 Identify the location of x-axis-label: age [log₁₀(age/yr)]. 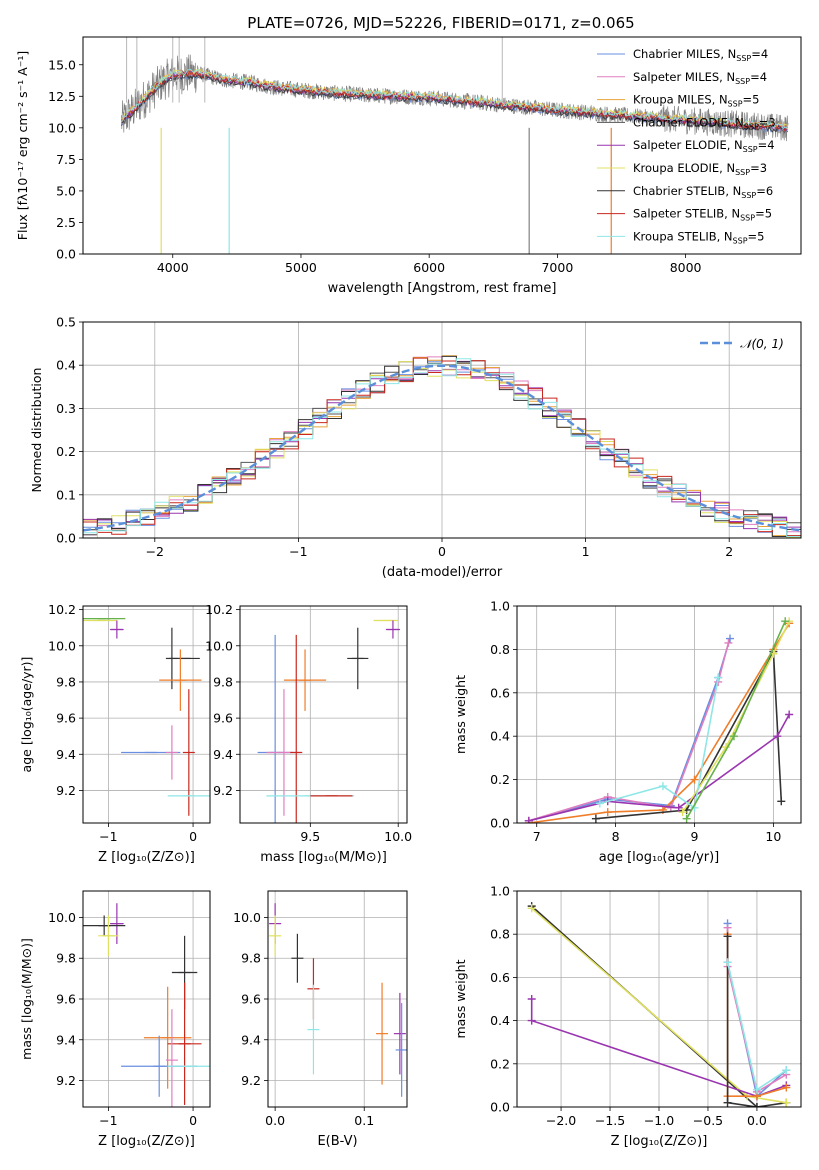
(659, 857).